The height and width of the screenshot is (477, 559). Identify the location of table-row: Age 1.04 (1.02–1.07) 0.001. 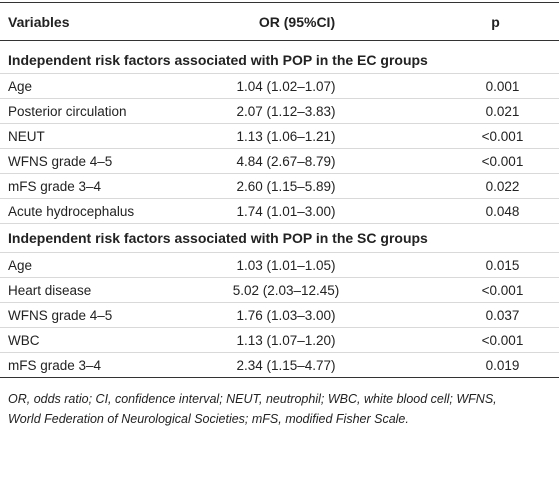
(279, 86).